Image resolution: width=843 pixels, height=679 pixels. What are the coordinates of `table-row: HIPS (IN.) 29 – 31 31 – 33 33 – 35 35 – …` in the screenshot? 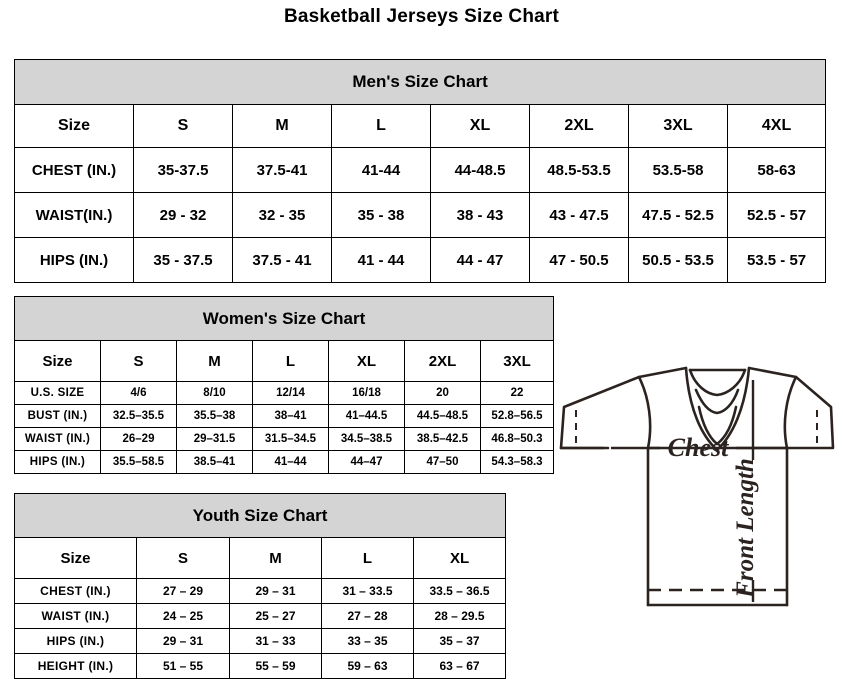 It's located at (260, 641).